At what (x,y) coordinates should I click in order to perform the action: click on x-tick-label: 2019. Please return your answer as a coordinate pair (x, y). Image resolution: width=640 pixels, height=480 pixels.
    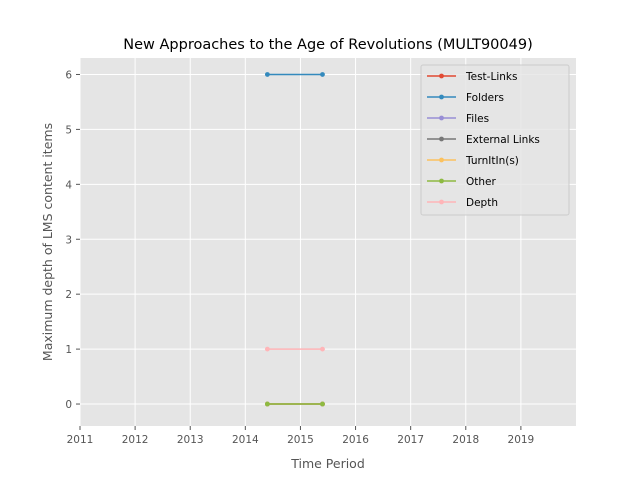
    Looking at the image, I should click on (521, 440).